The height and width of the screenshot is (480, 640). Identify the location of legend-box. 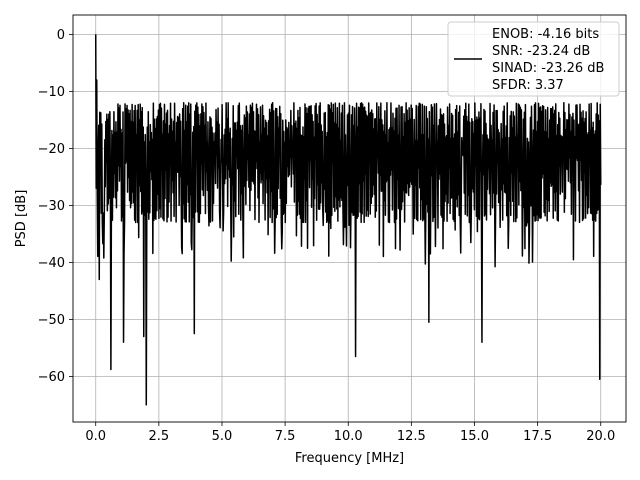
(533, 59).